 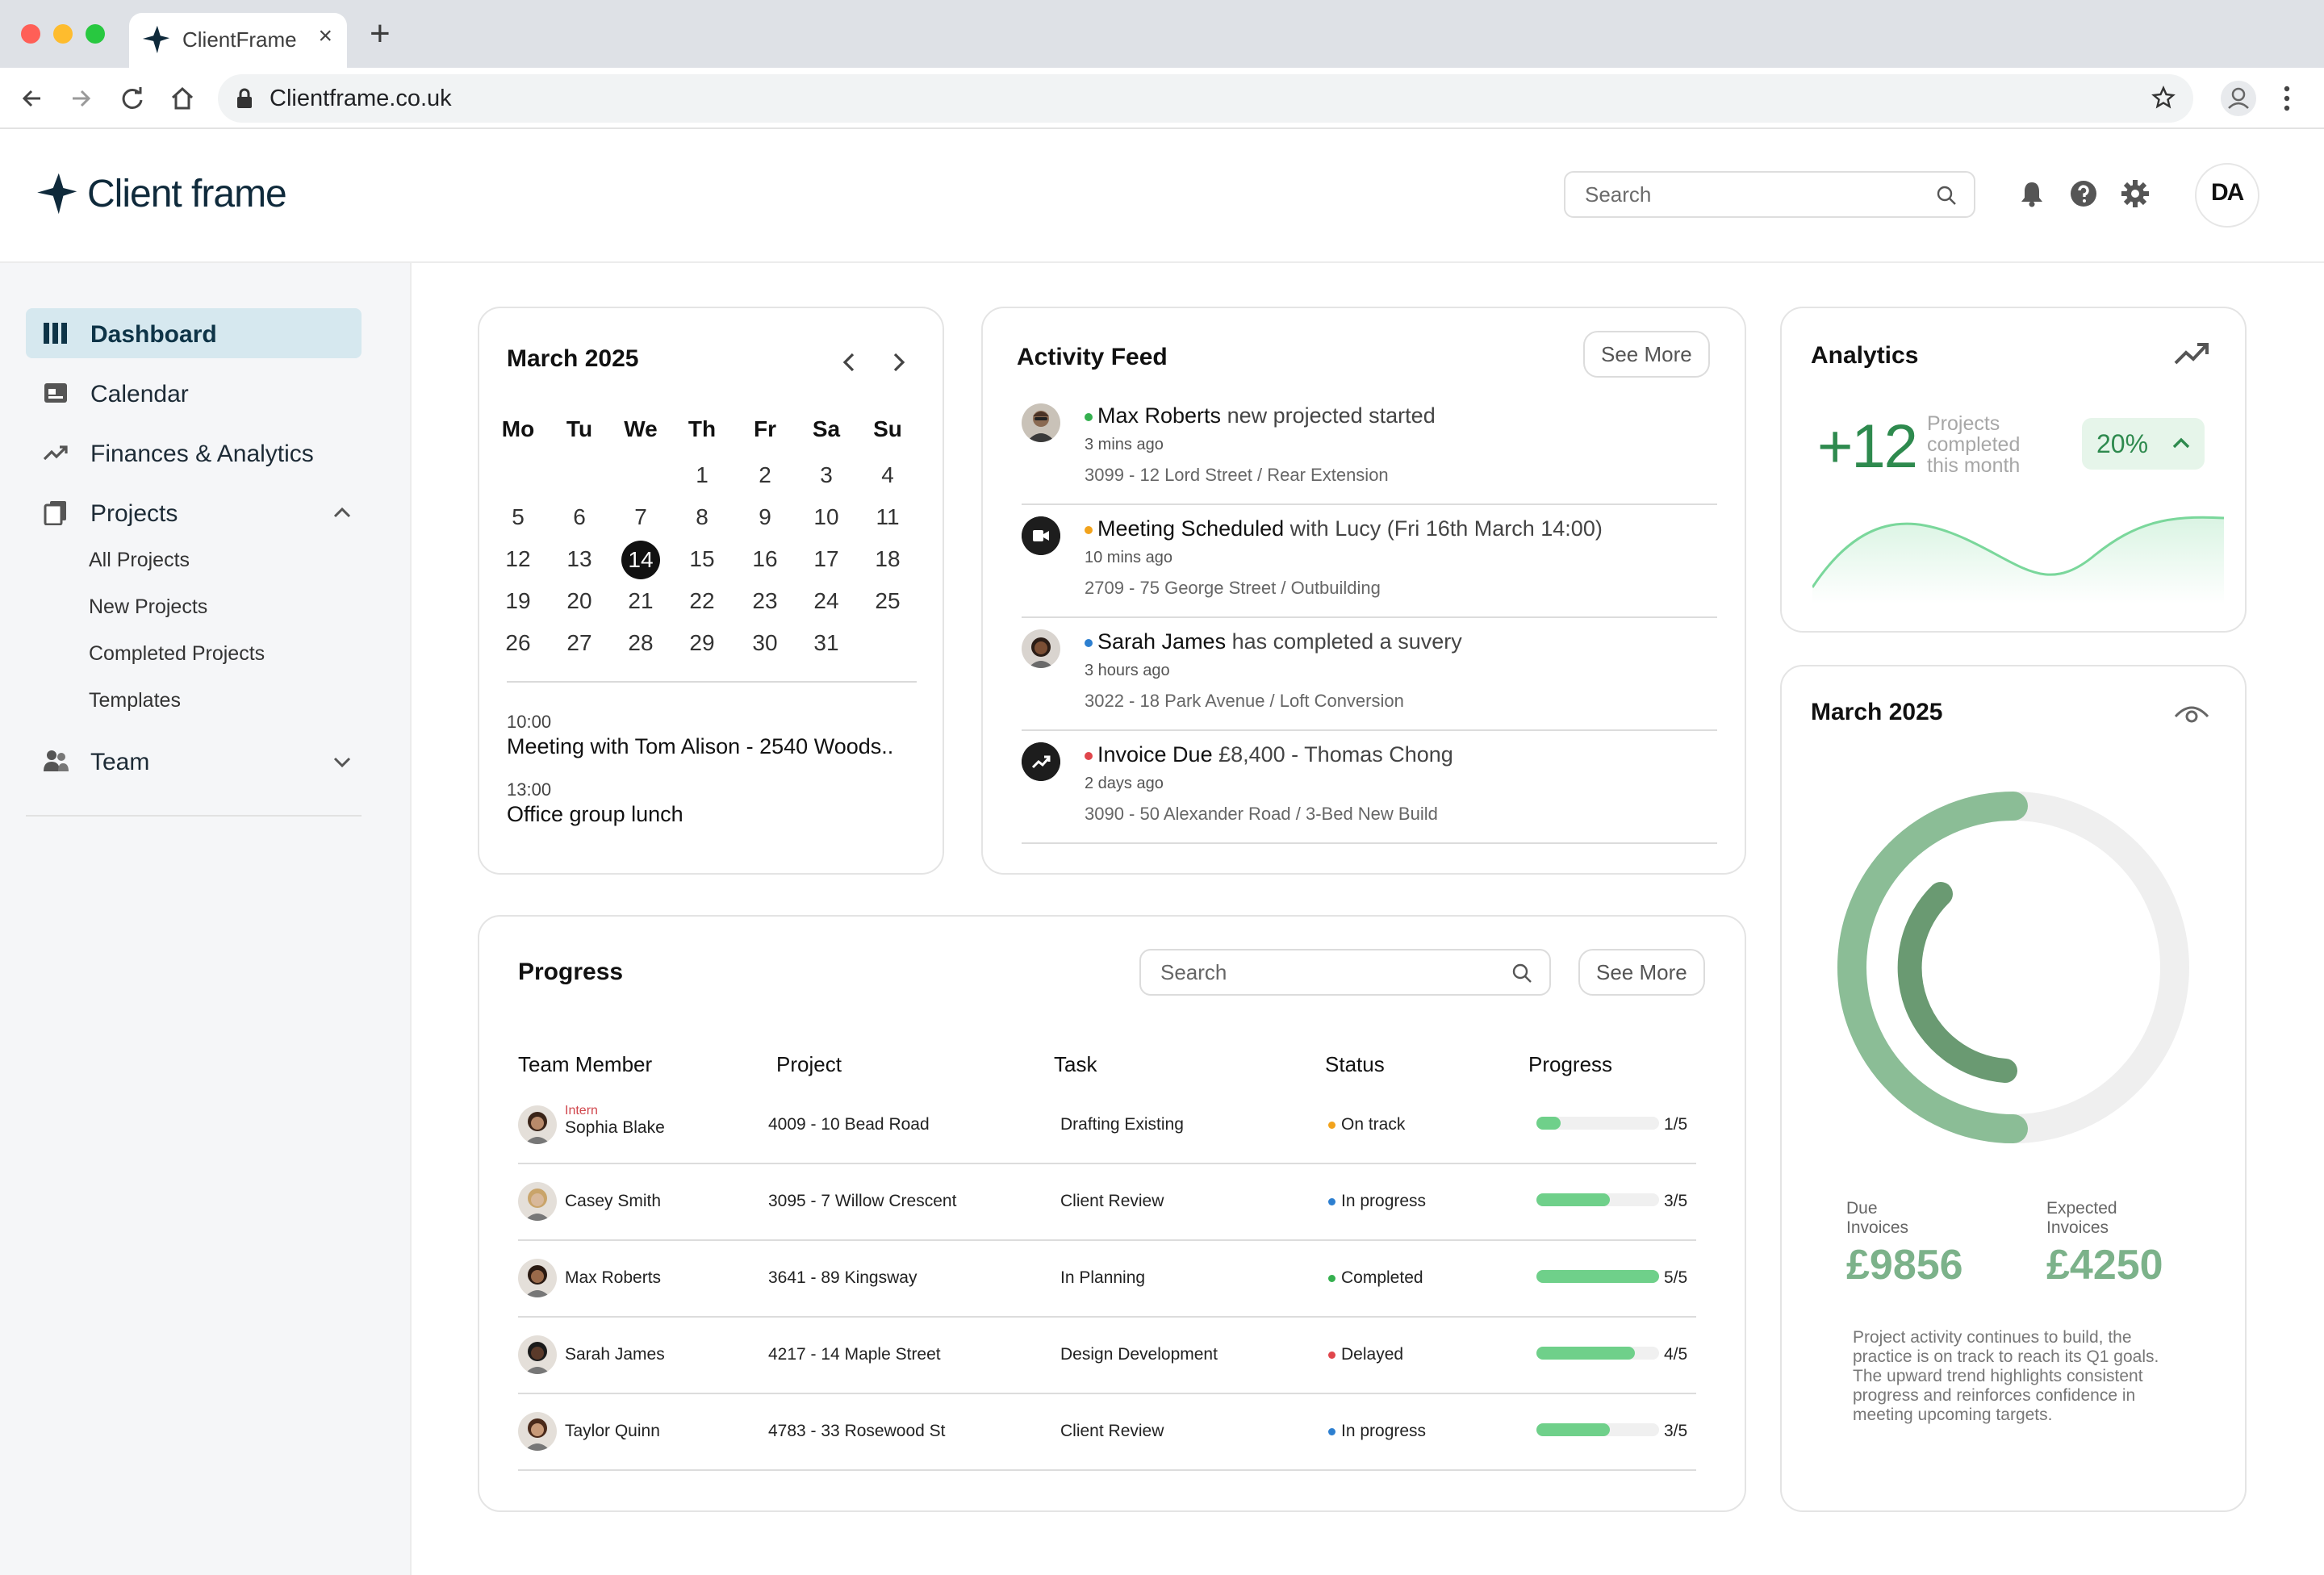 I want to click on header-search, so click(x=1770, y=195).